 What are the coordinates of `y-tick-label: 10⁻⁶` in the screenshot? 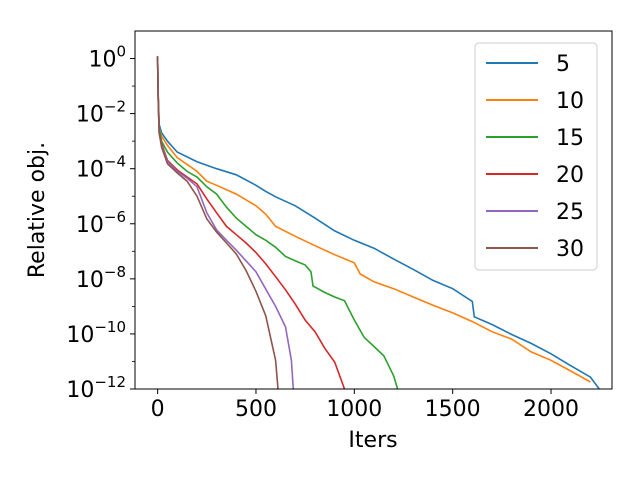 It's located at (101, 223).